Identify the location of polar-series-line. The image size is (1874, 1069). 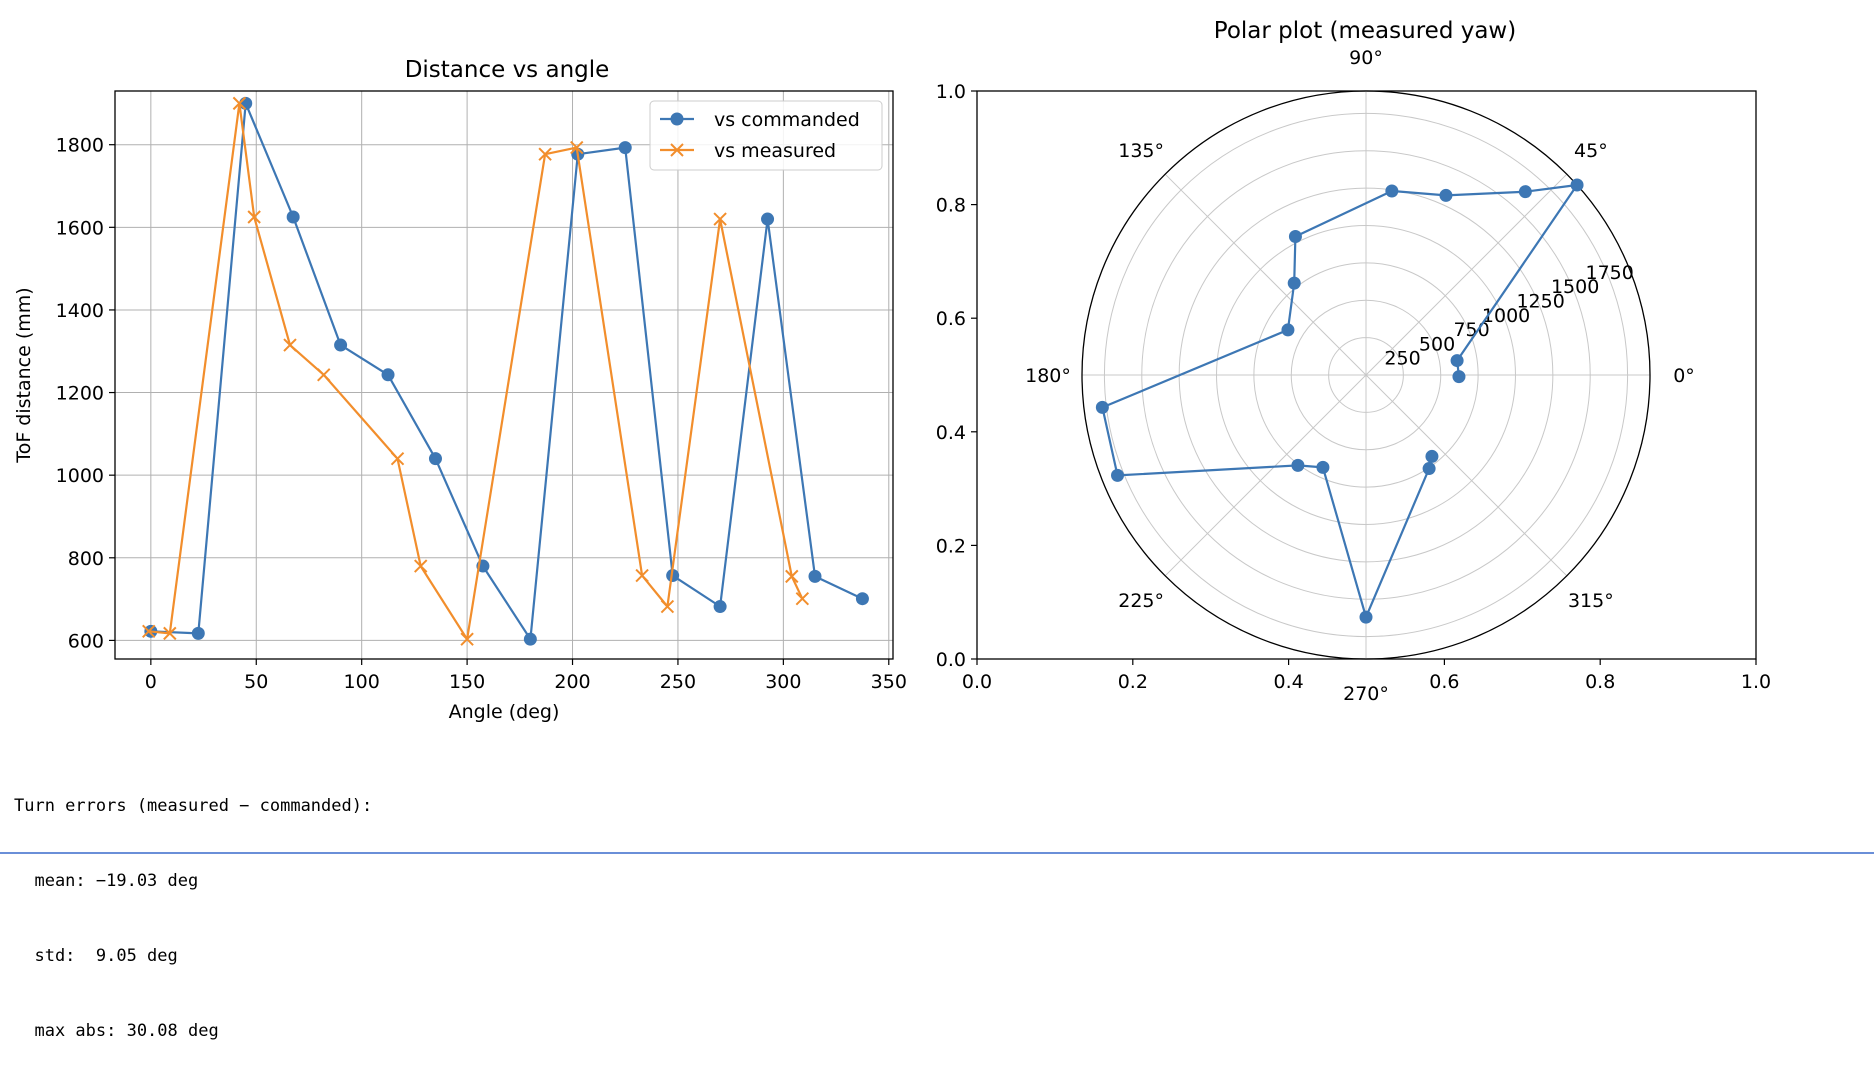
(1340, 401).